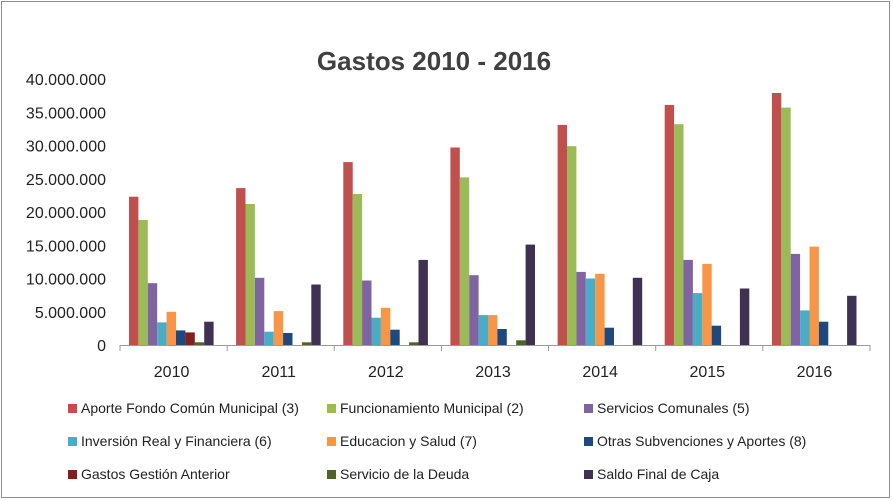 This screenshot has height=501, width=893. I want to click on x-tick-label: 2011, so click(279, 372).